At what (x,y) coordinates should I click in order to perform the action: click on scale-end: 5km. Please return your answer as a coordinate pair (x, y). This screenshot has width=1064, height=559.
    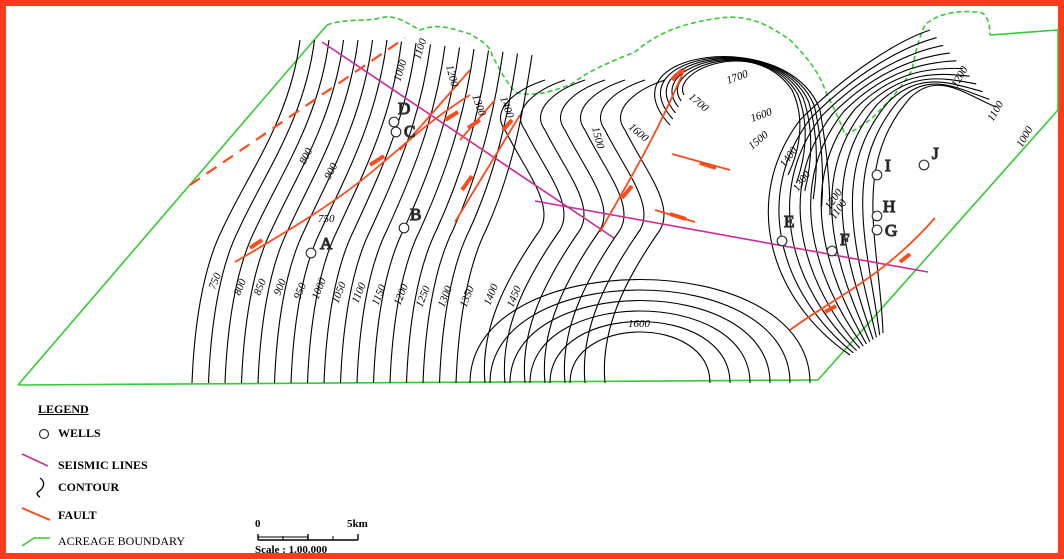
    Looking at the image, I should click on (357, 524).